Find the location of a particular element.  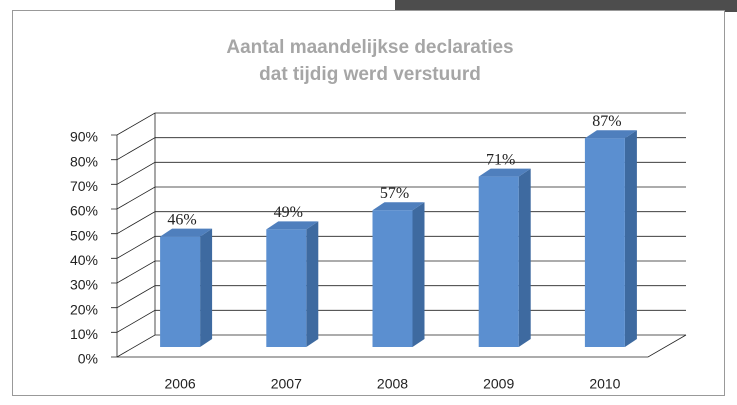

y-tick-label: 60% is located at coordinates (84, 211).